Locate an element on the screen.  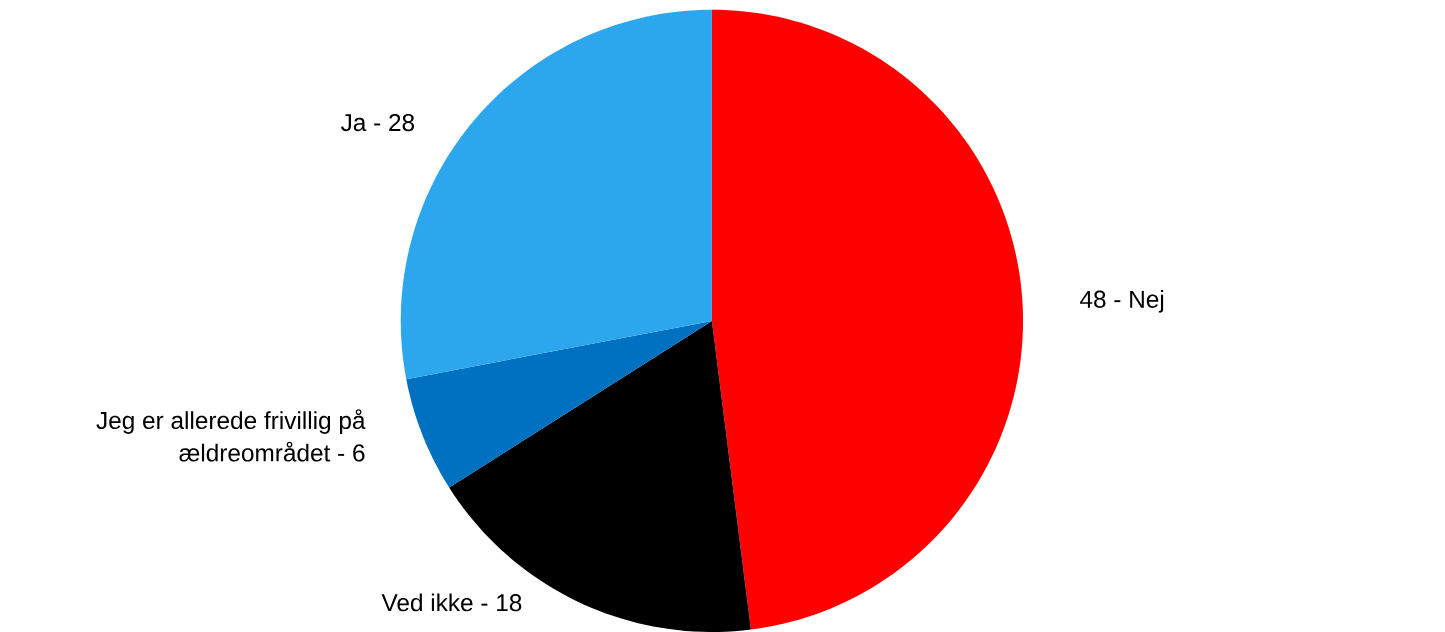
slice-label: Ja - 28 is located at coordinates (377, 122).